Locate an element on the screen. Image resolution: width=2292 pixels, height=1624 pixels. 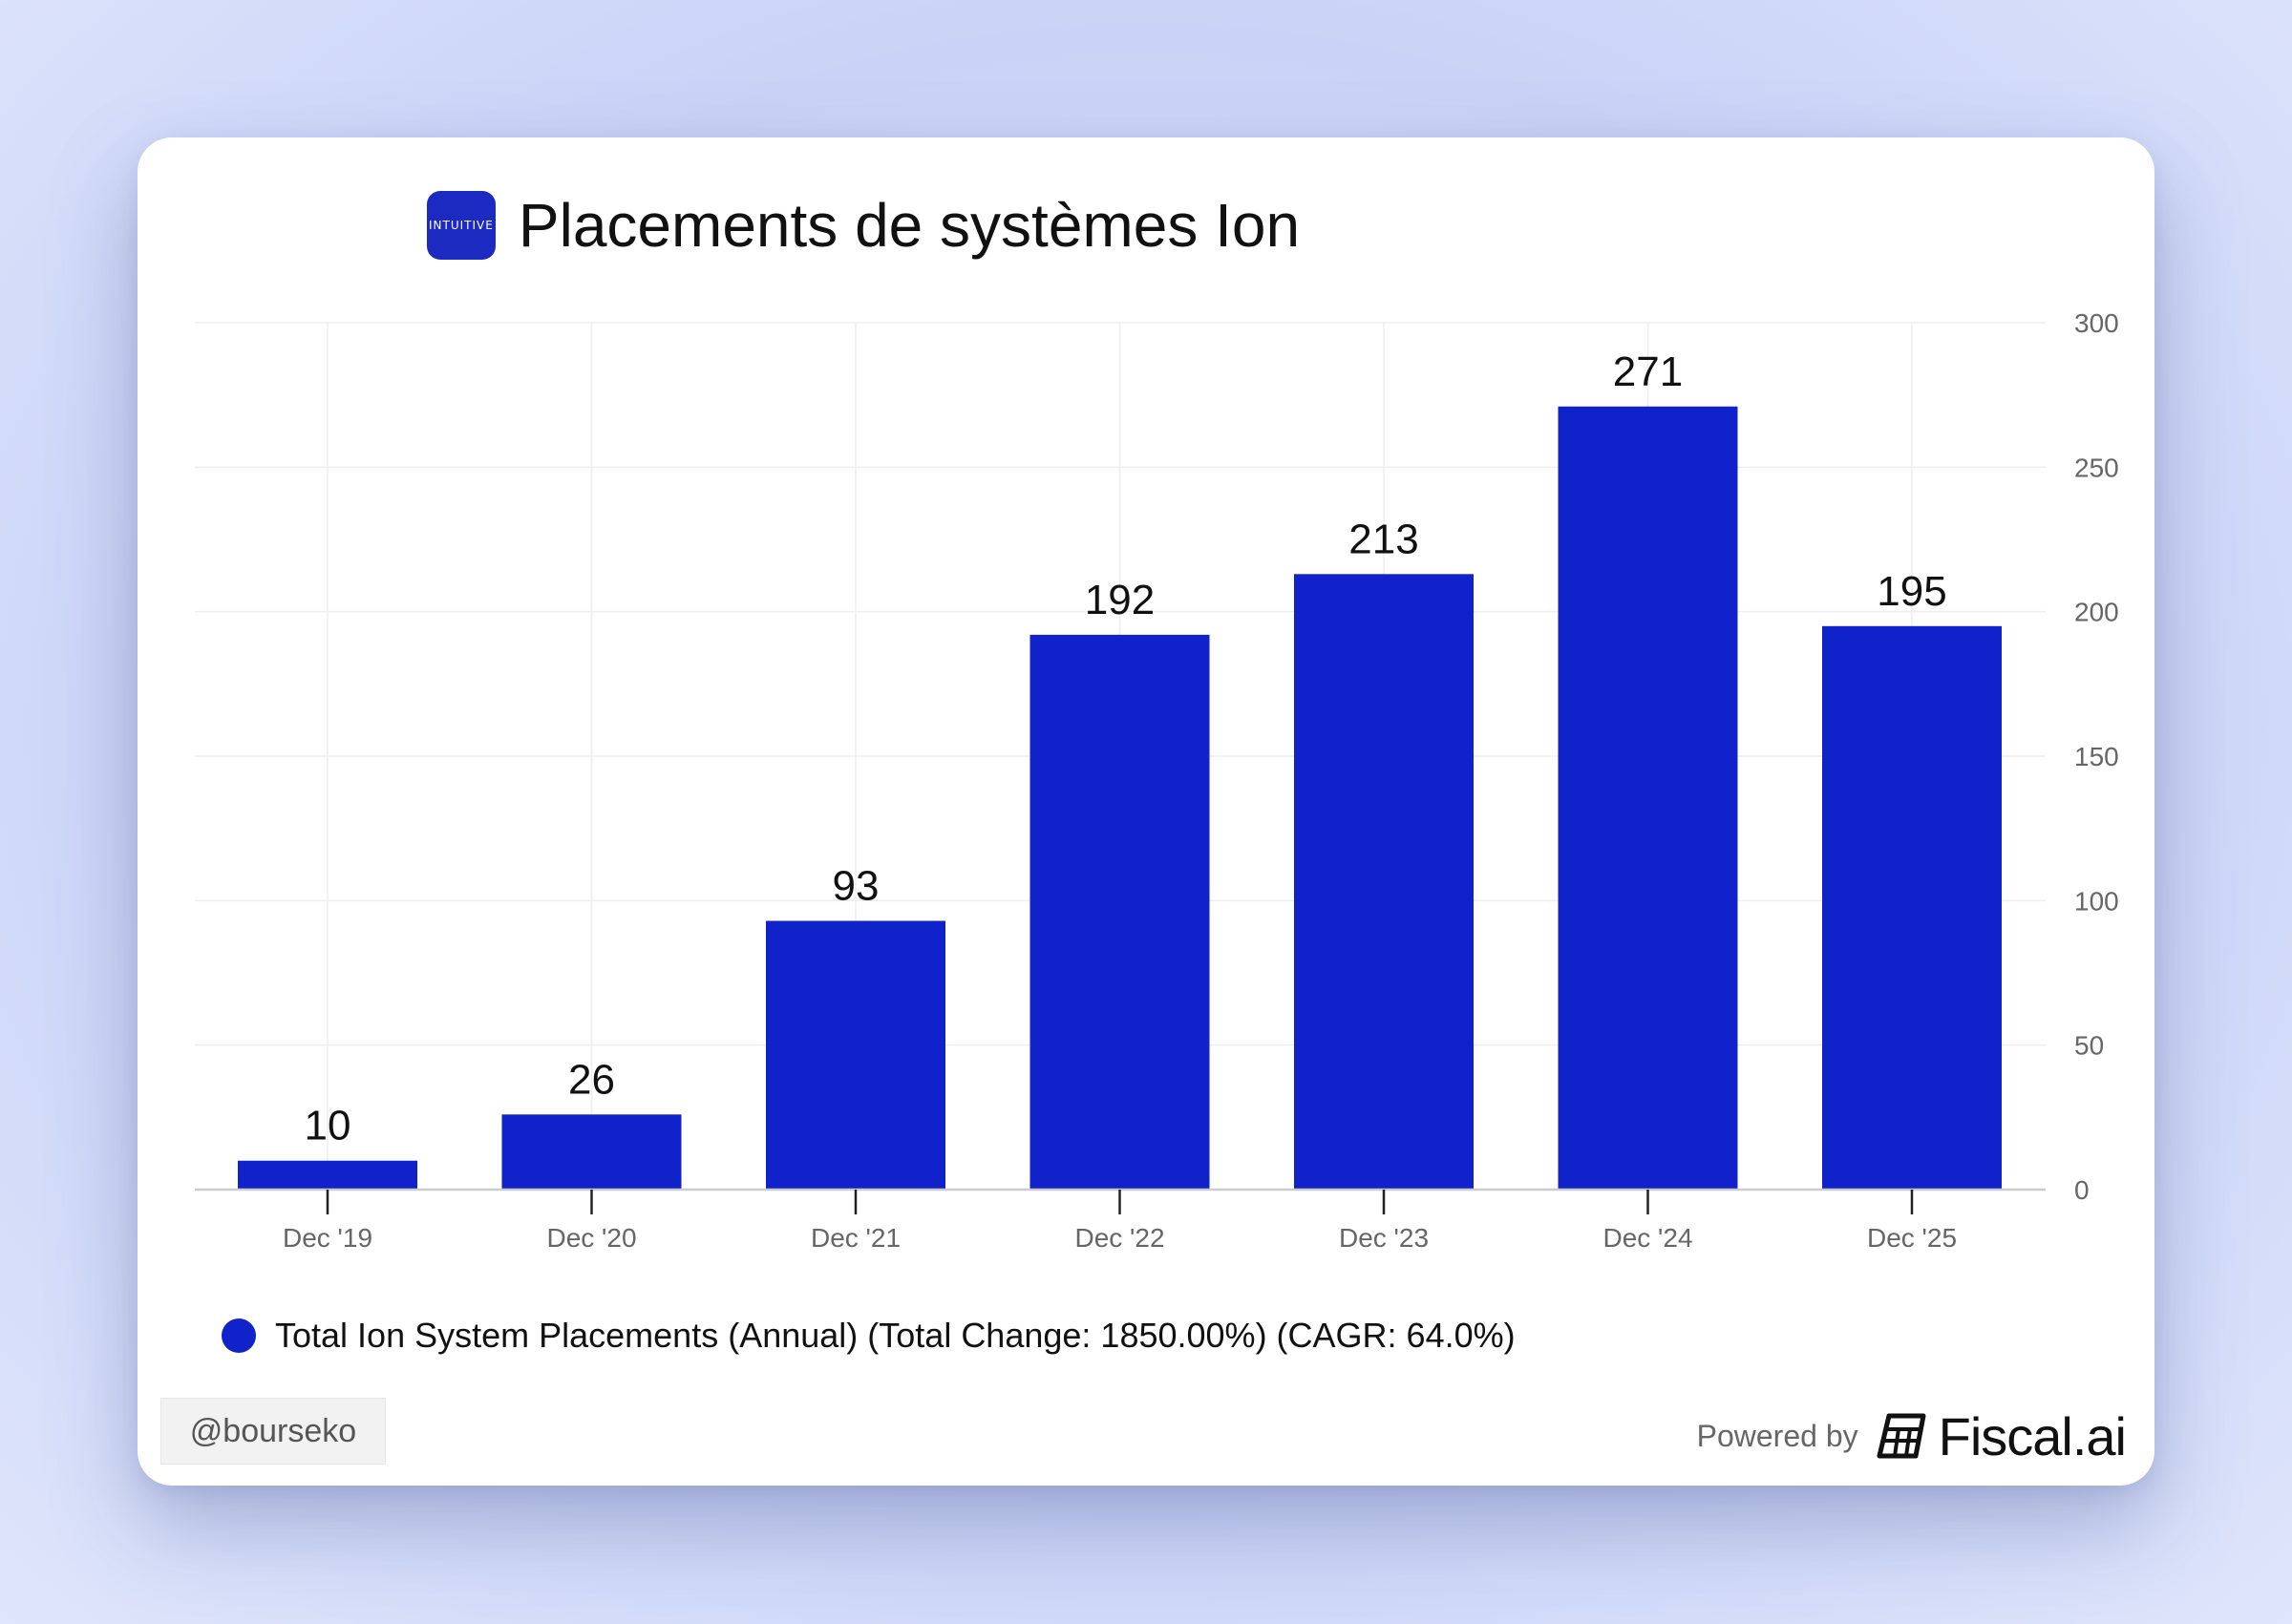
bar-value-label: 93 is located at coordinates (856, 886).